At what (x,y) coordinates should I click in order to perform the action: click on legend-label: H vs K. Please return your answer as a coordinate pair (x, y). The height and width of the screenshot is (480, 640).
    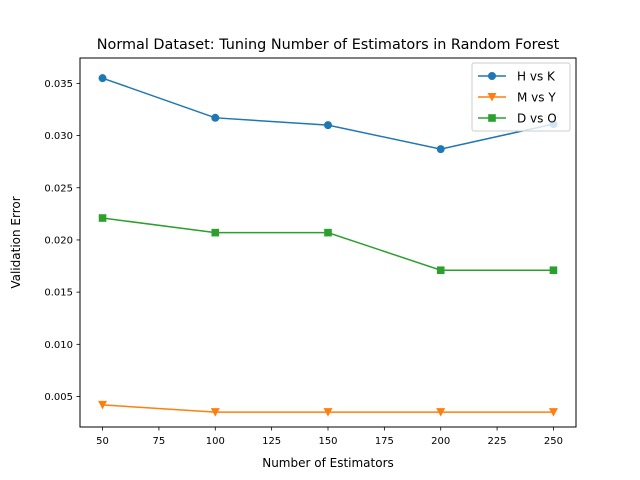
    Looking at the image, I should click on (536, 77).